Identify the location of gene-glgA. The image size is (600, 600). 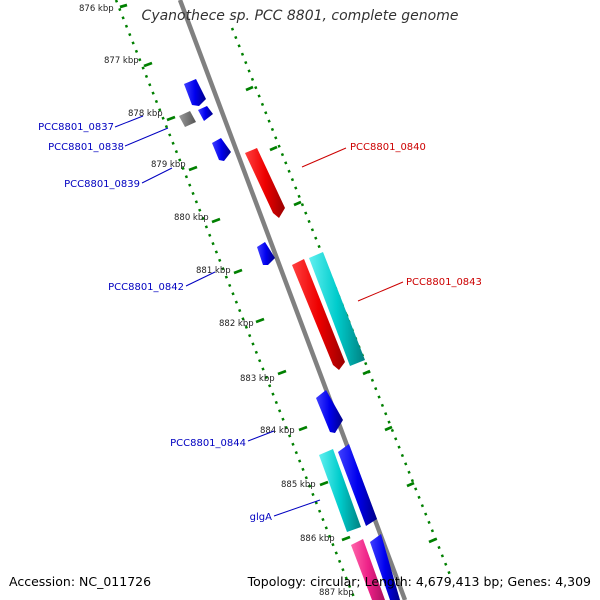
(357, 485).